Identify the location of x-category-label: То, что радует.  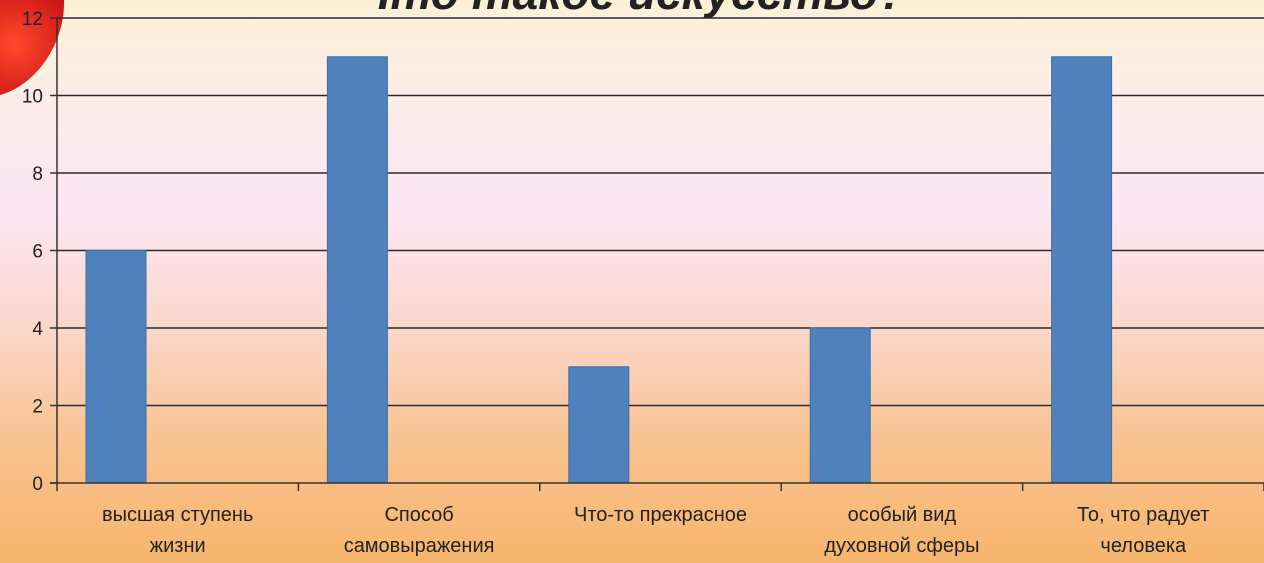
(1143, 515).